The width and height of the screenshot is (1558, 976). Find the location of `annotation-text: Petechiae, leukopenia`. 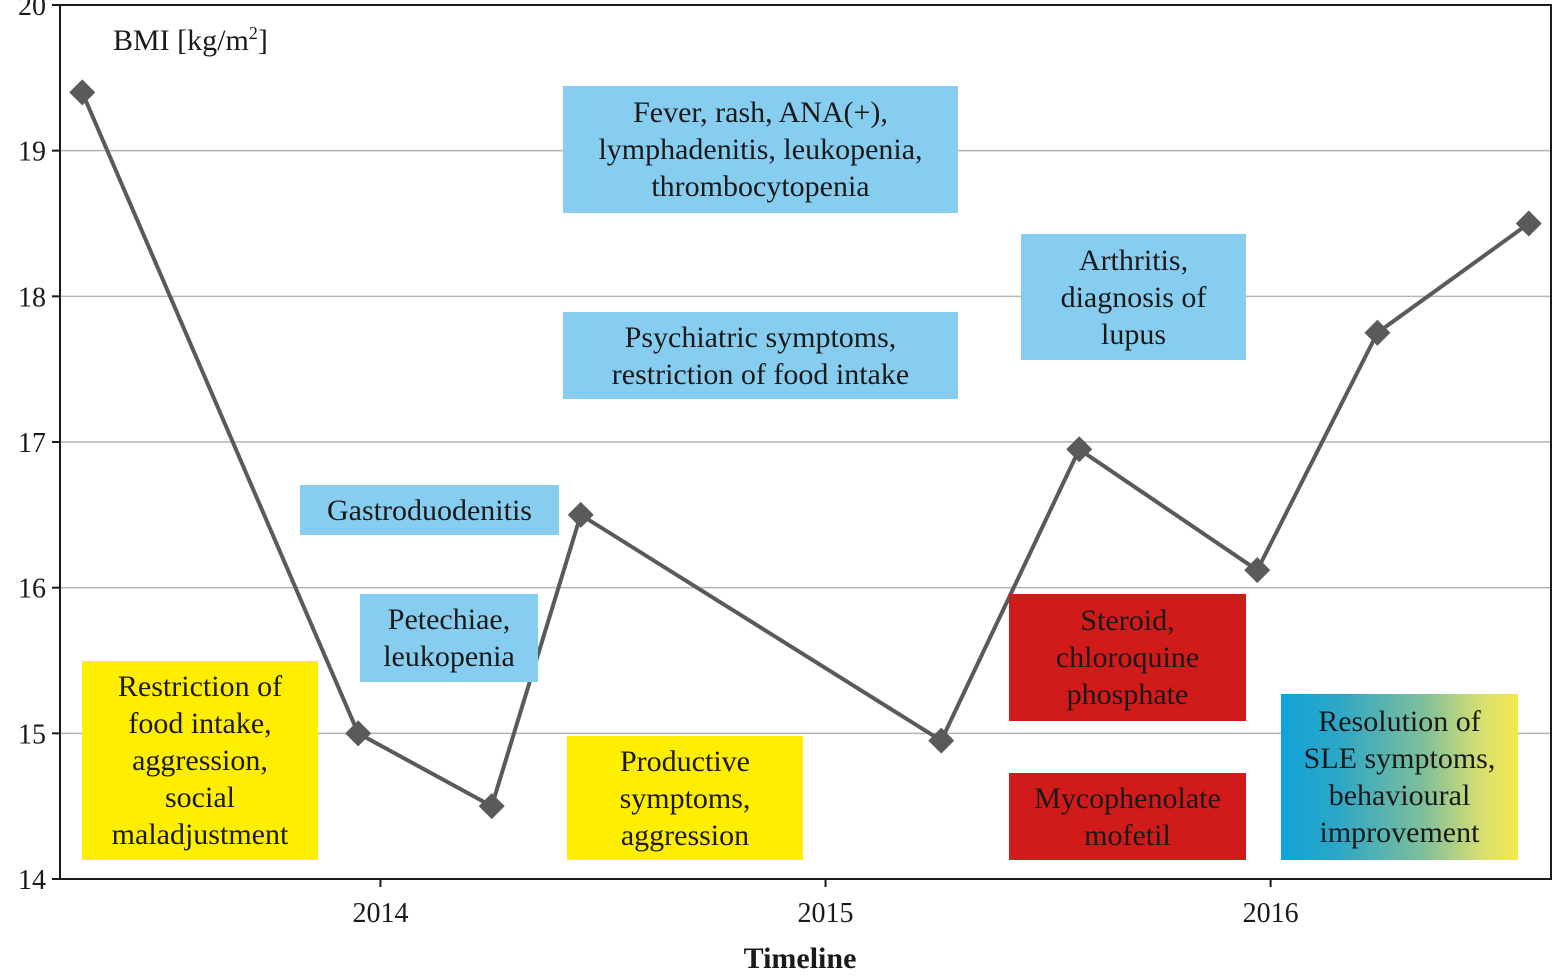

annotation-text: Petechiae, leukopenia is located at coordinates (449, 638).